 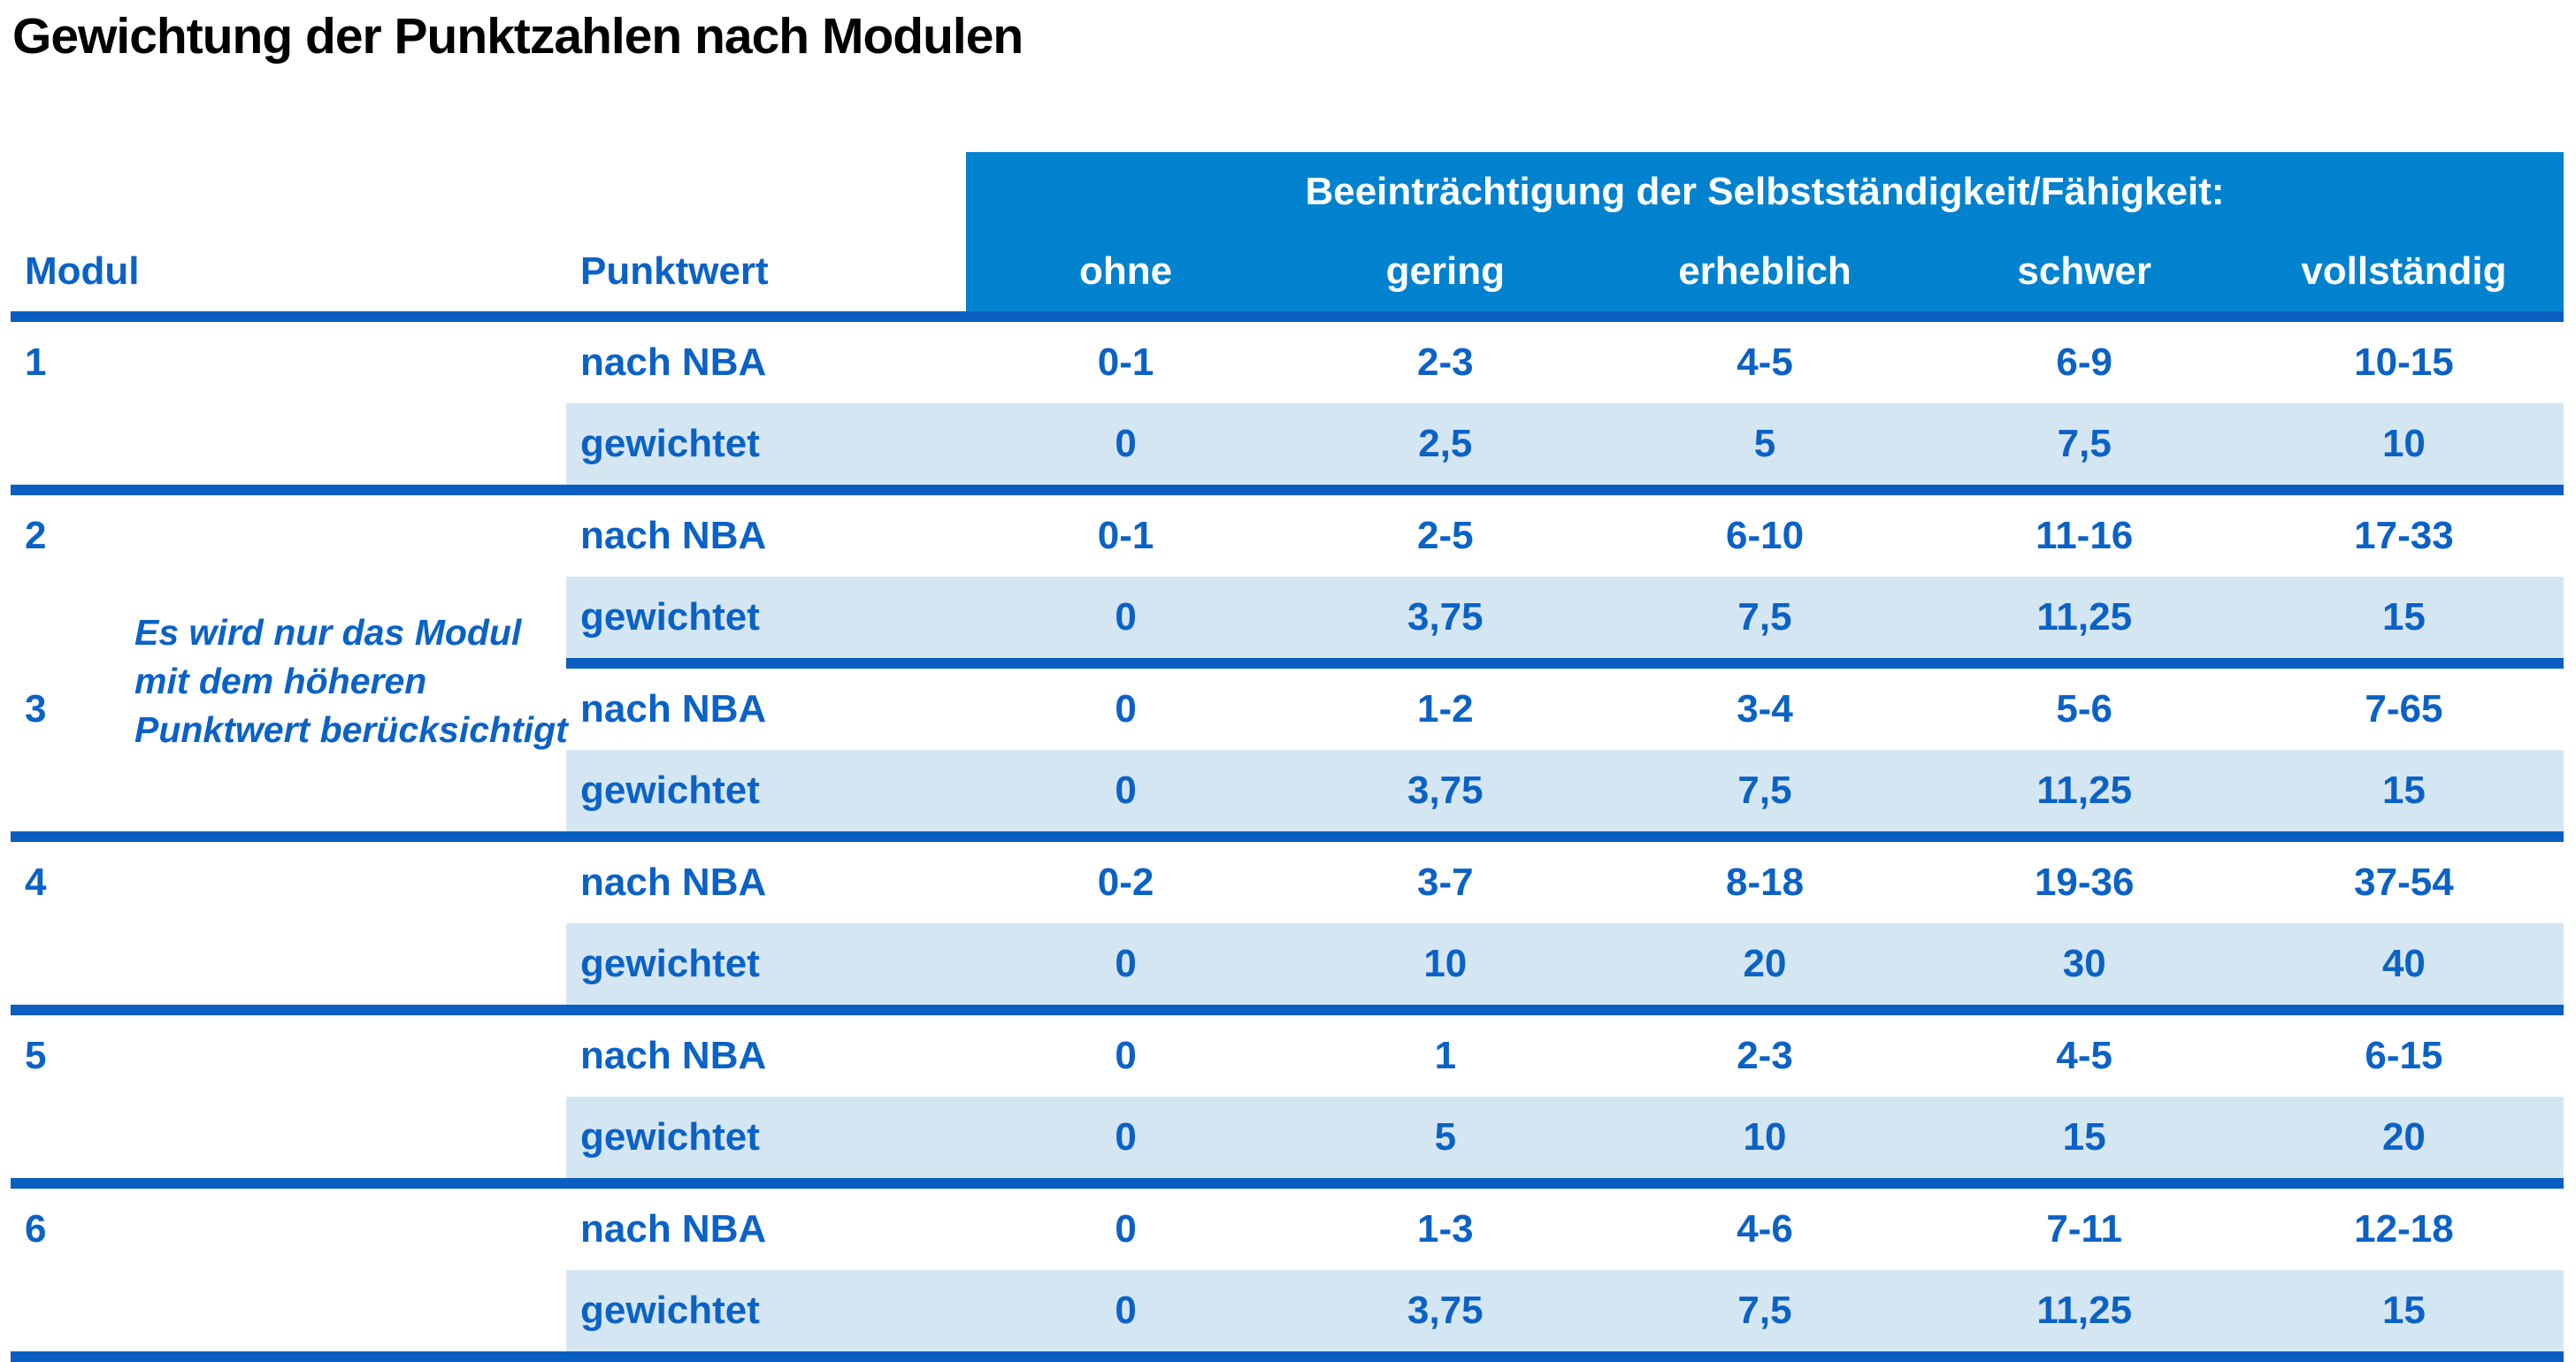 What do you see at coordinates (1765, 882) in the screenshot?
I see `nba-values-row: 0-2 3-7 8-18 19-36 37-54` at bounding box center [1765, 882].